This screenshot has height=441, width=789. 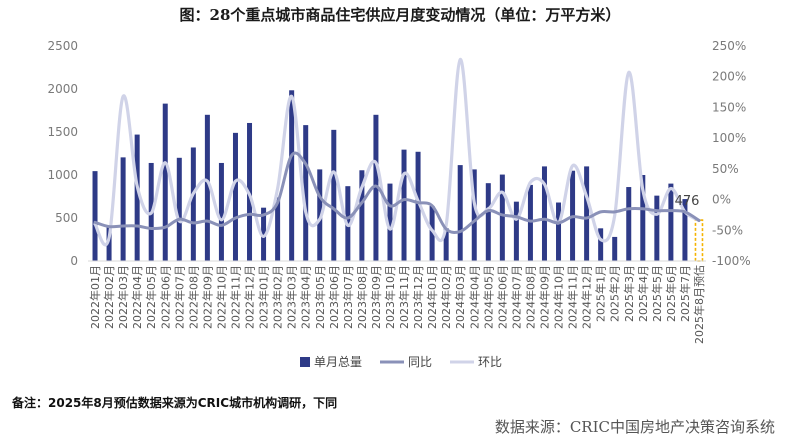 I want to click on x-tick-label: 2023年02月, so click(x=278, y=297).